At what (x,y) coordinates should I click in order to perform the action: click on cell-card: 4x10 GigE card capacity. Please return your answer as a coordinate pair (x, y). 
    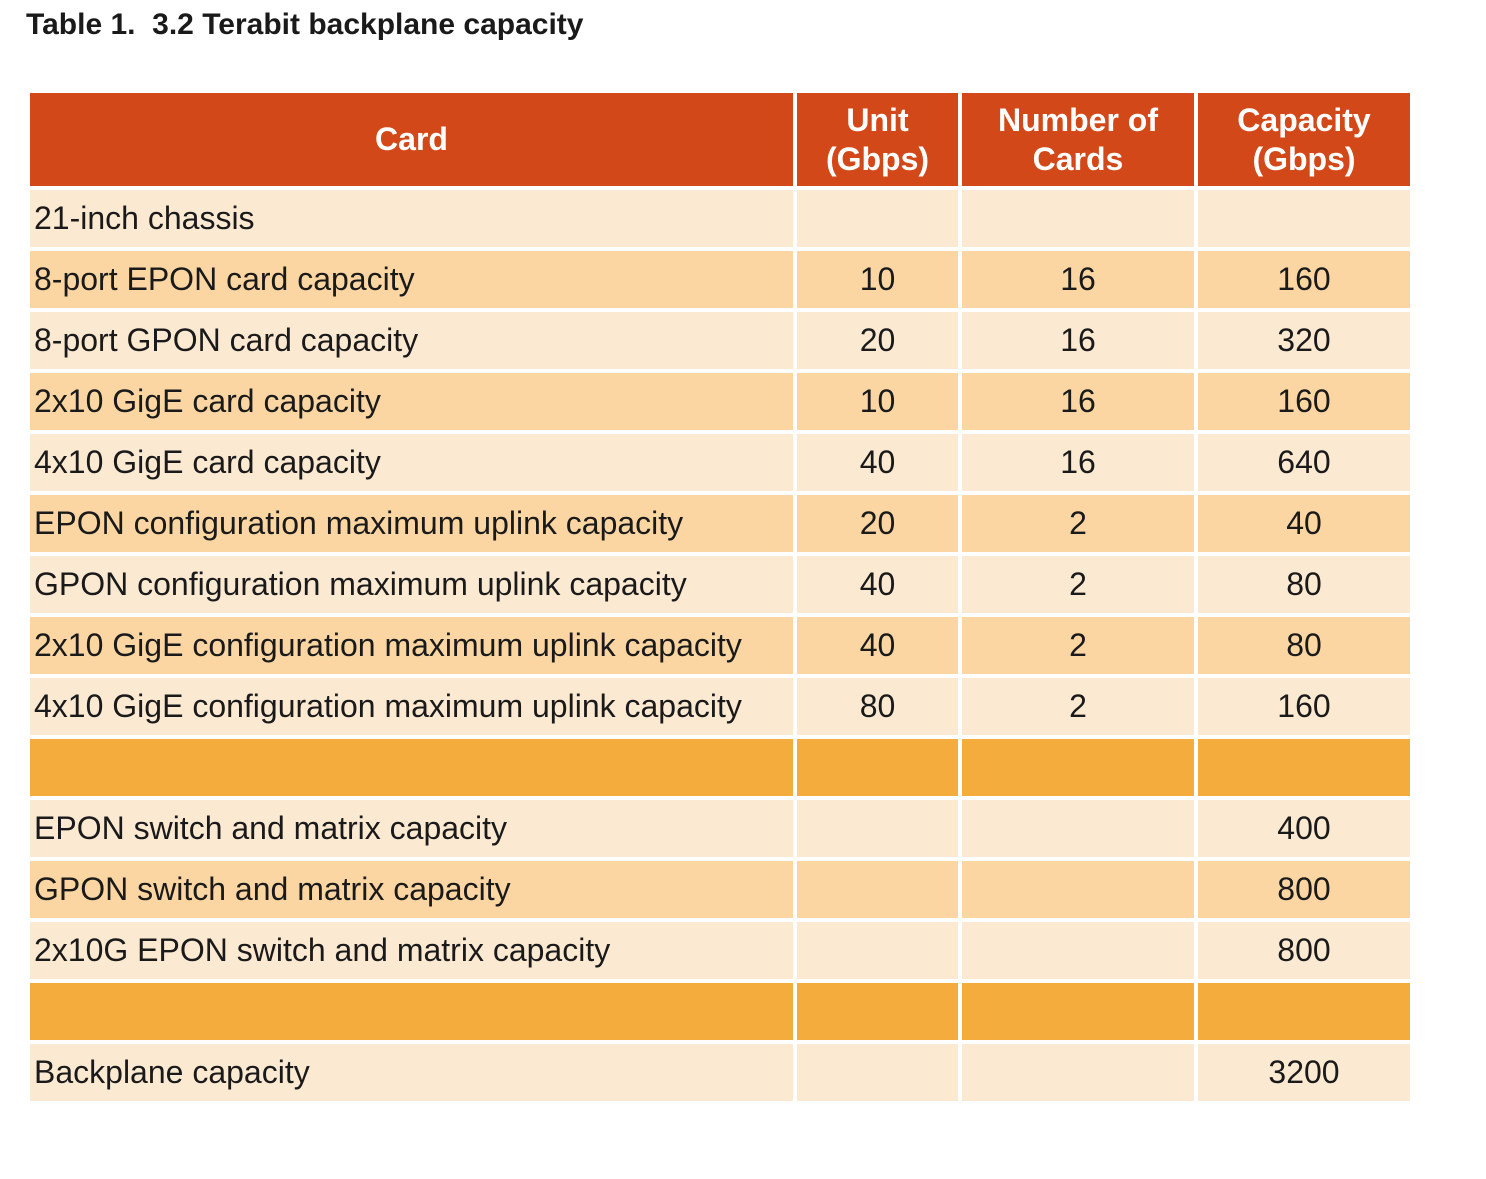
    Looking at the image, I should click on (411, 462).